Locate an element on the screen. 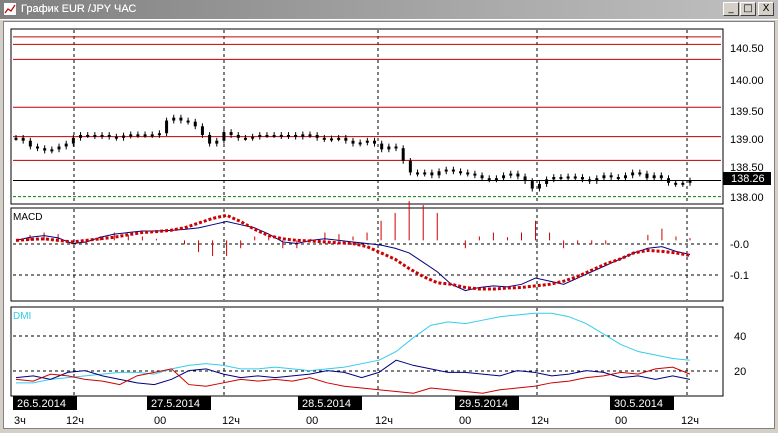  current-price-box is located at coordinates (747, 178).